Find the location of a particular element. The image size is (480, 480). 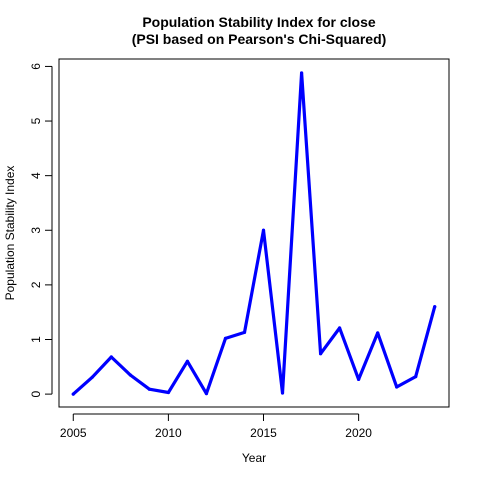

y-tick-label: 4 is located at coordinates (36, 175).